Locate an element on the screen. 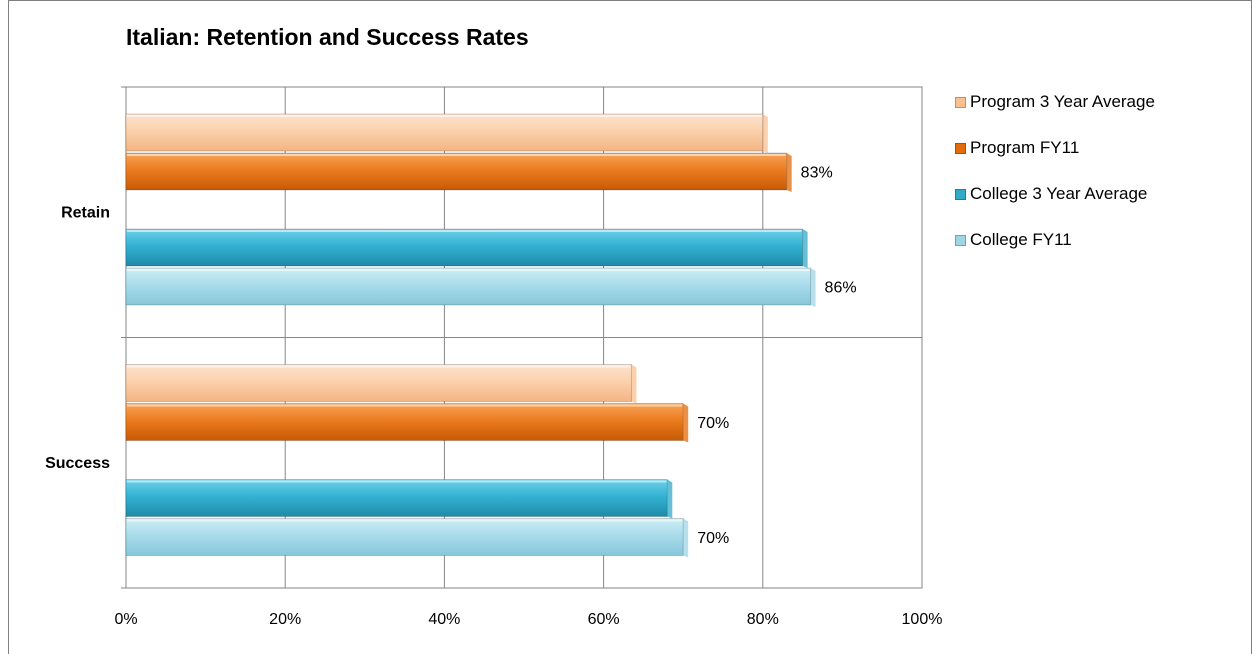  data-label: 83% is located at coordinates (817, 173).